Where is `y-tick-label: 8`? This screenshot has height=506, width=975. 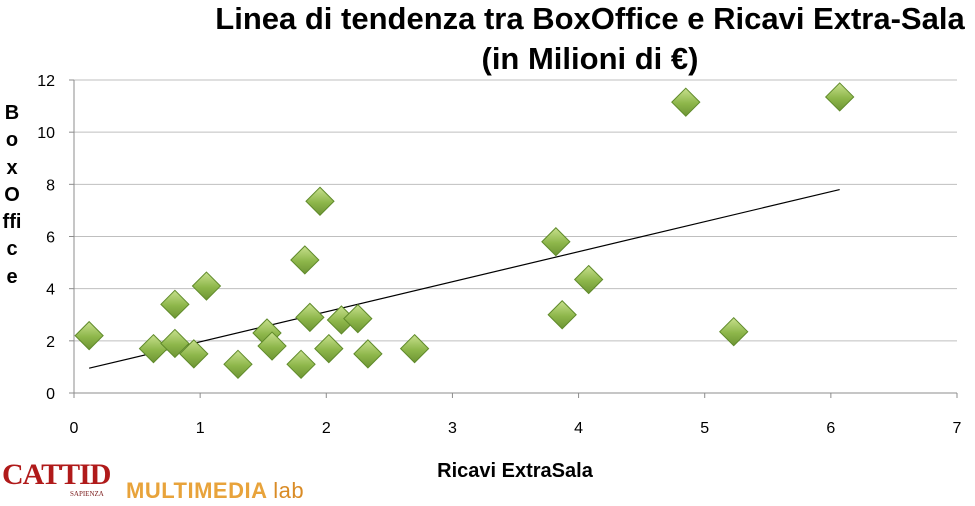 y-tick-label: 8 is located at coordinates (50, 185).